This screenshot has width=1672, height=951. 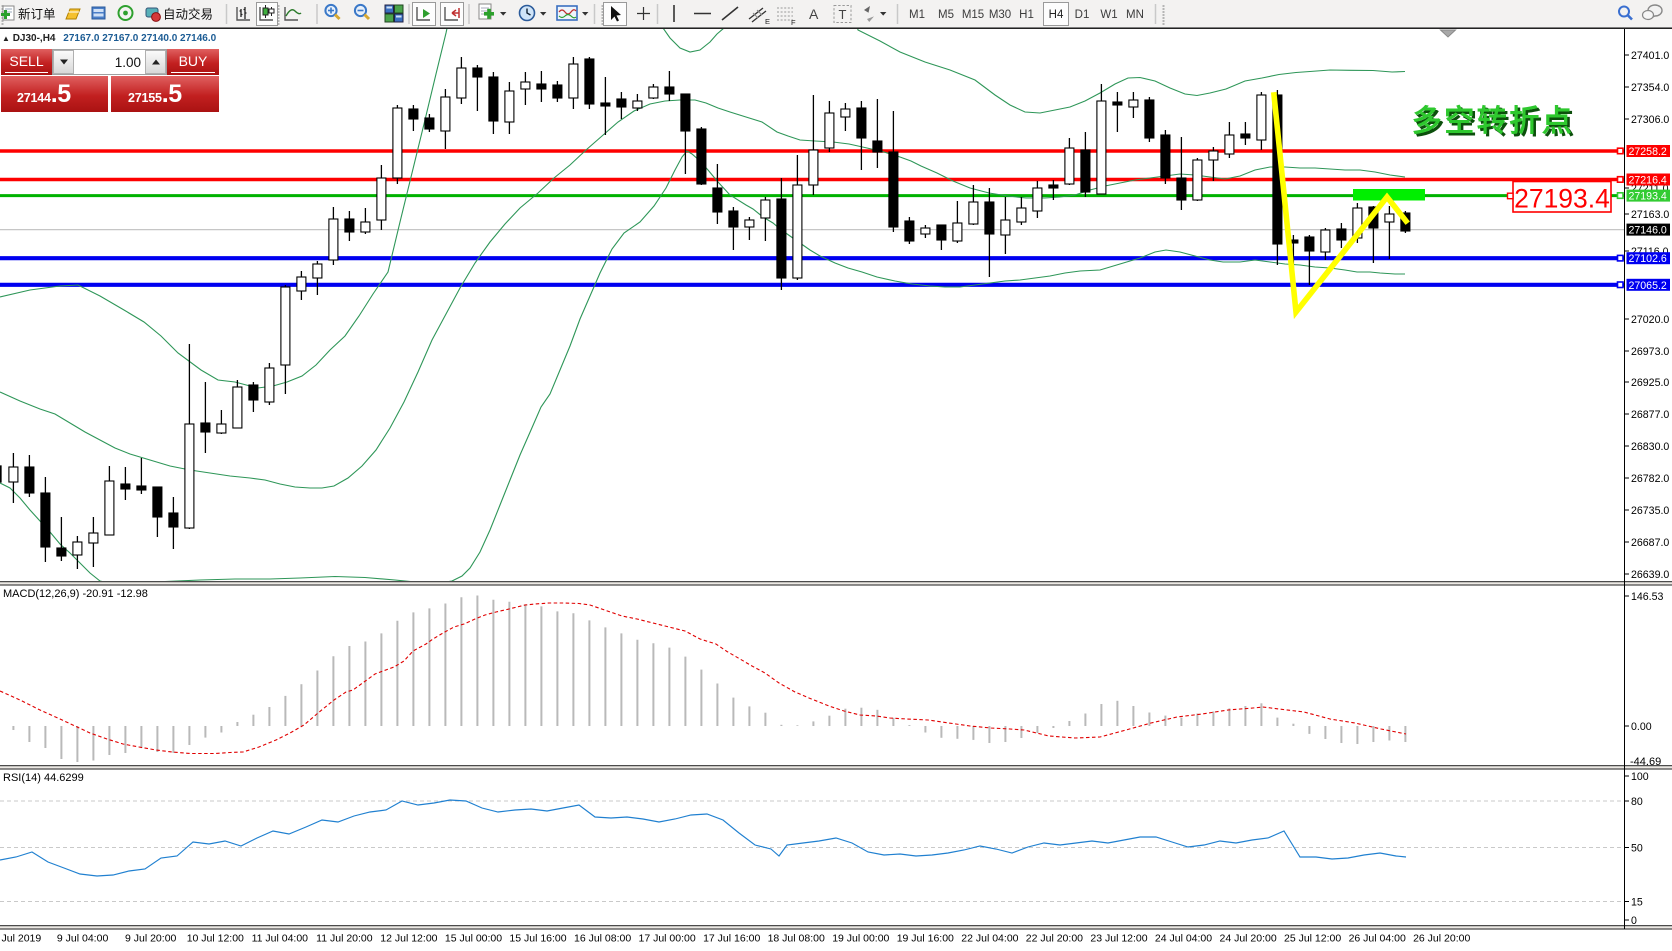 What do you see at coordinates (537, 939) in the screenshot?
I see `svg-text: 15 Jul 16:00` at bounding box center [537, 939].